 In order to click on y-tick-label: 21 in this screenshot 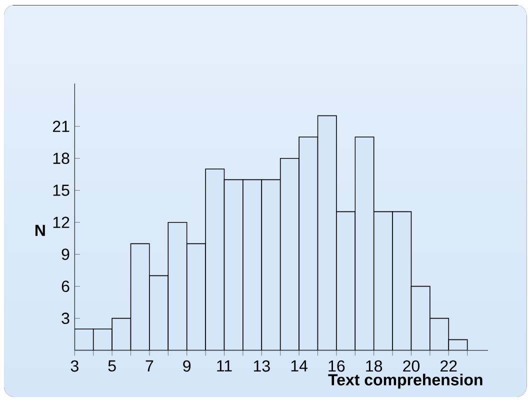, I will do `click(61, 126)`.